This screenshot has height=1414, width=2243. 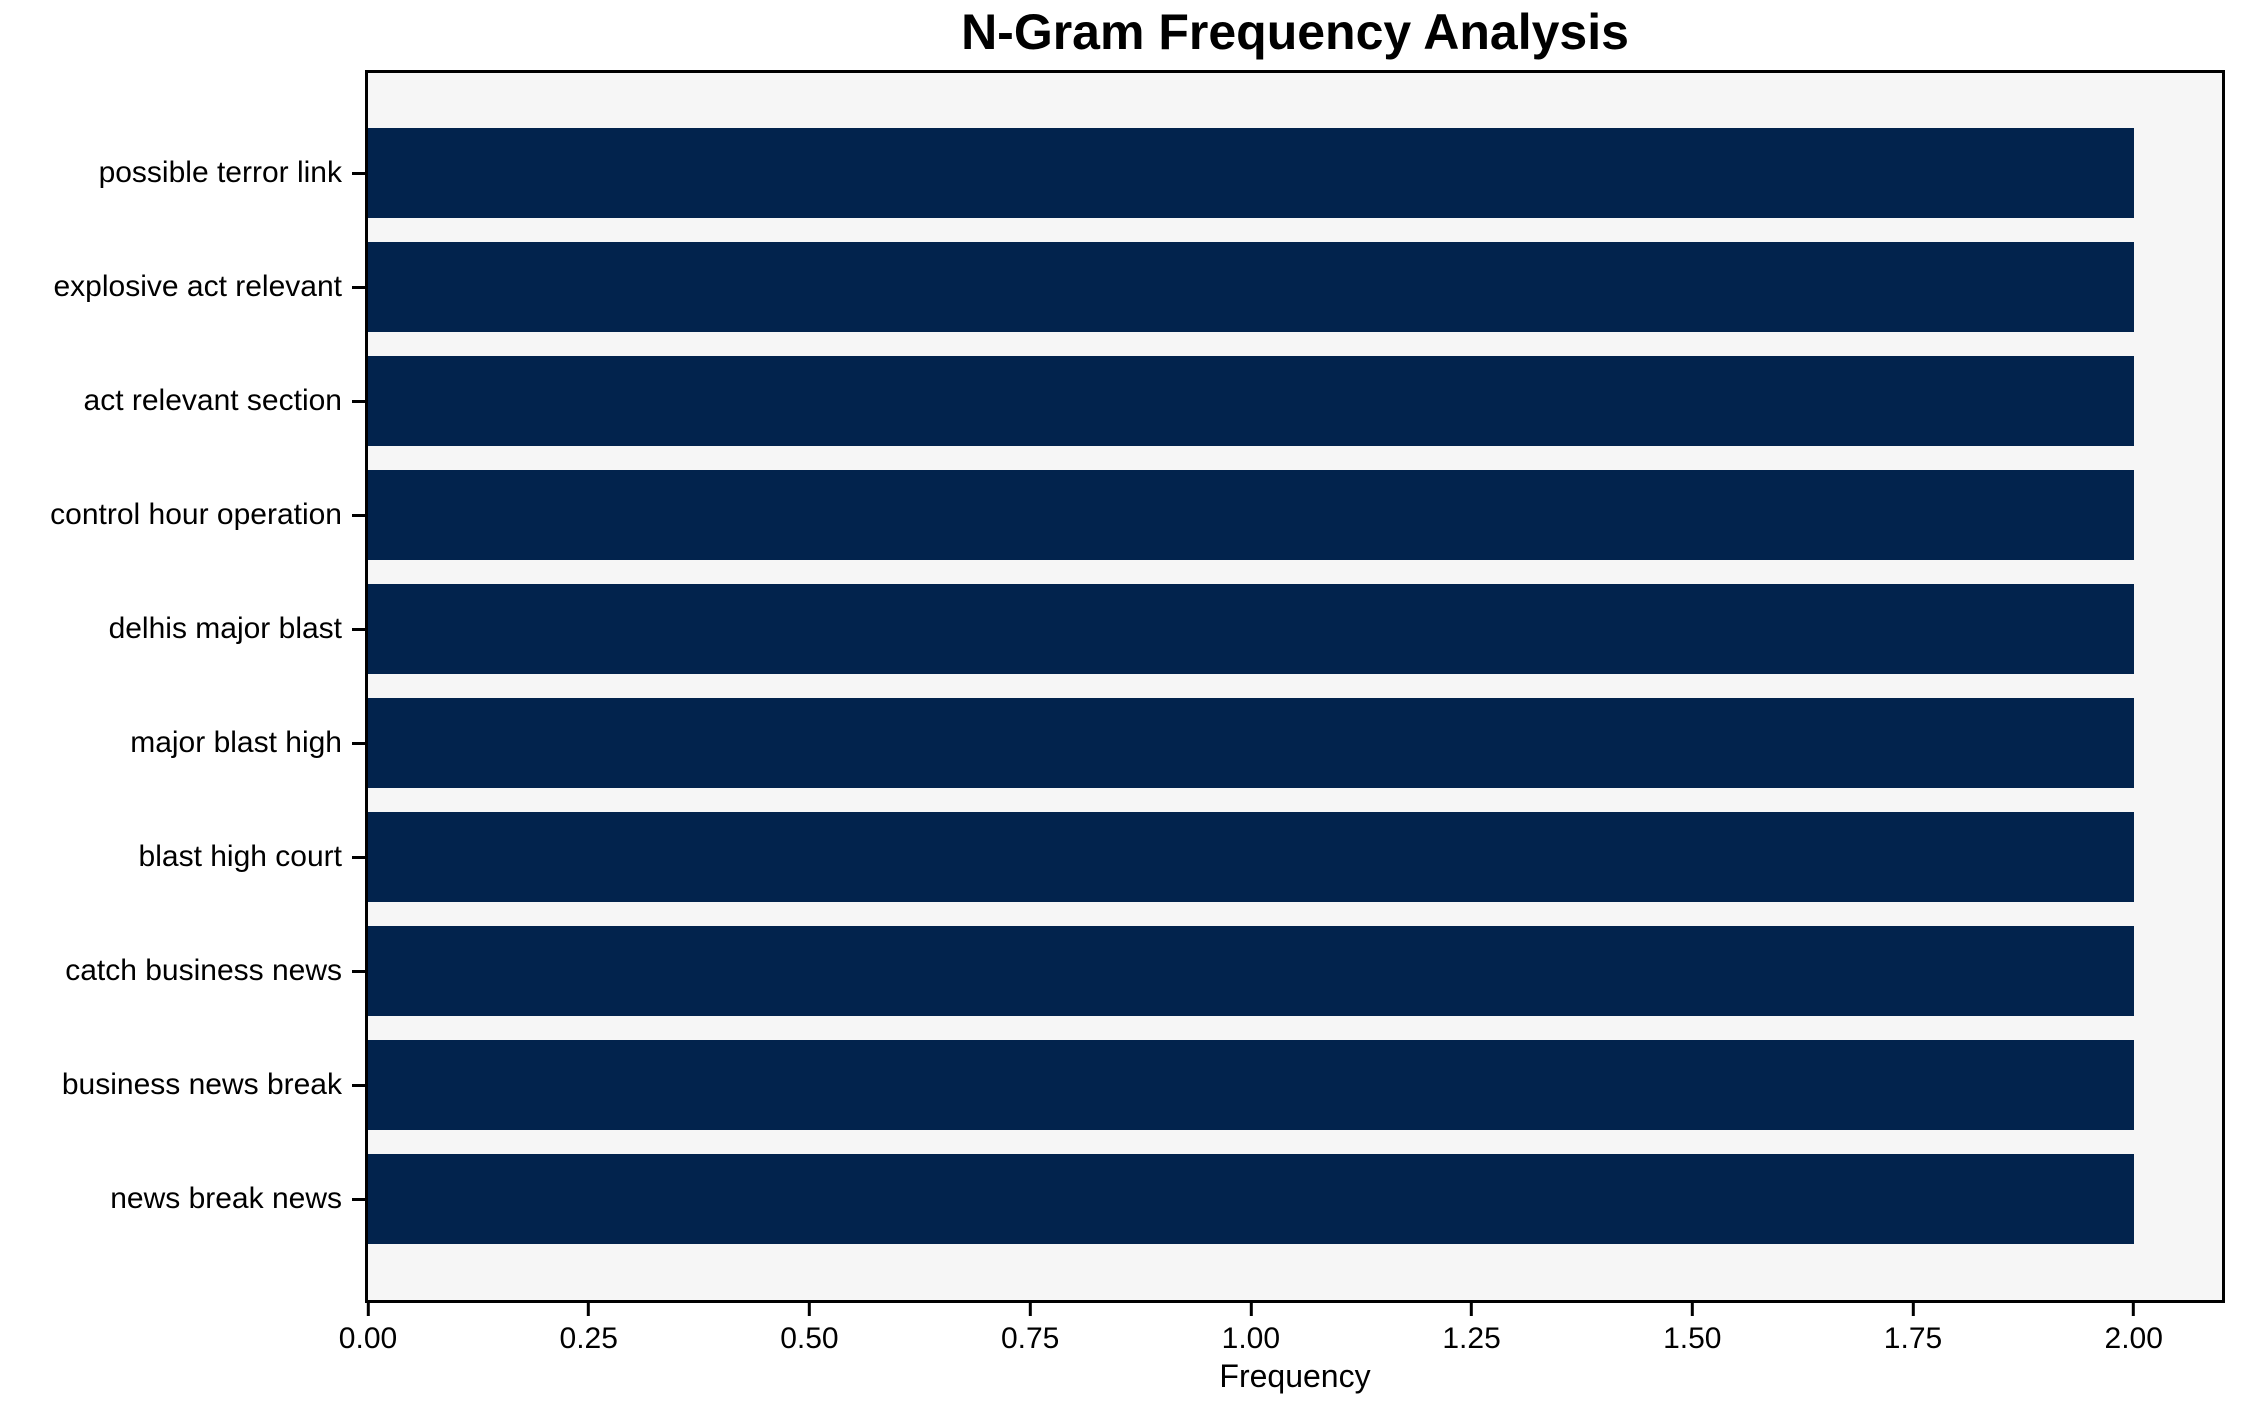 I want to click on y-tick-label: explosive act relevant, so click(x=198, y=286).